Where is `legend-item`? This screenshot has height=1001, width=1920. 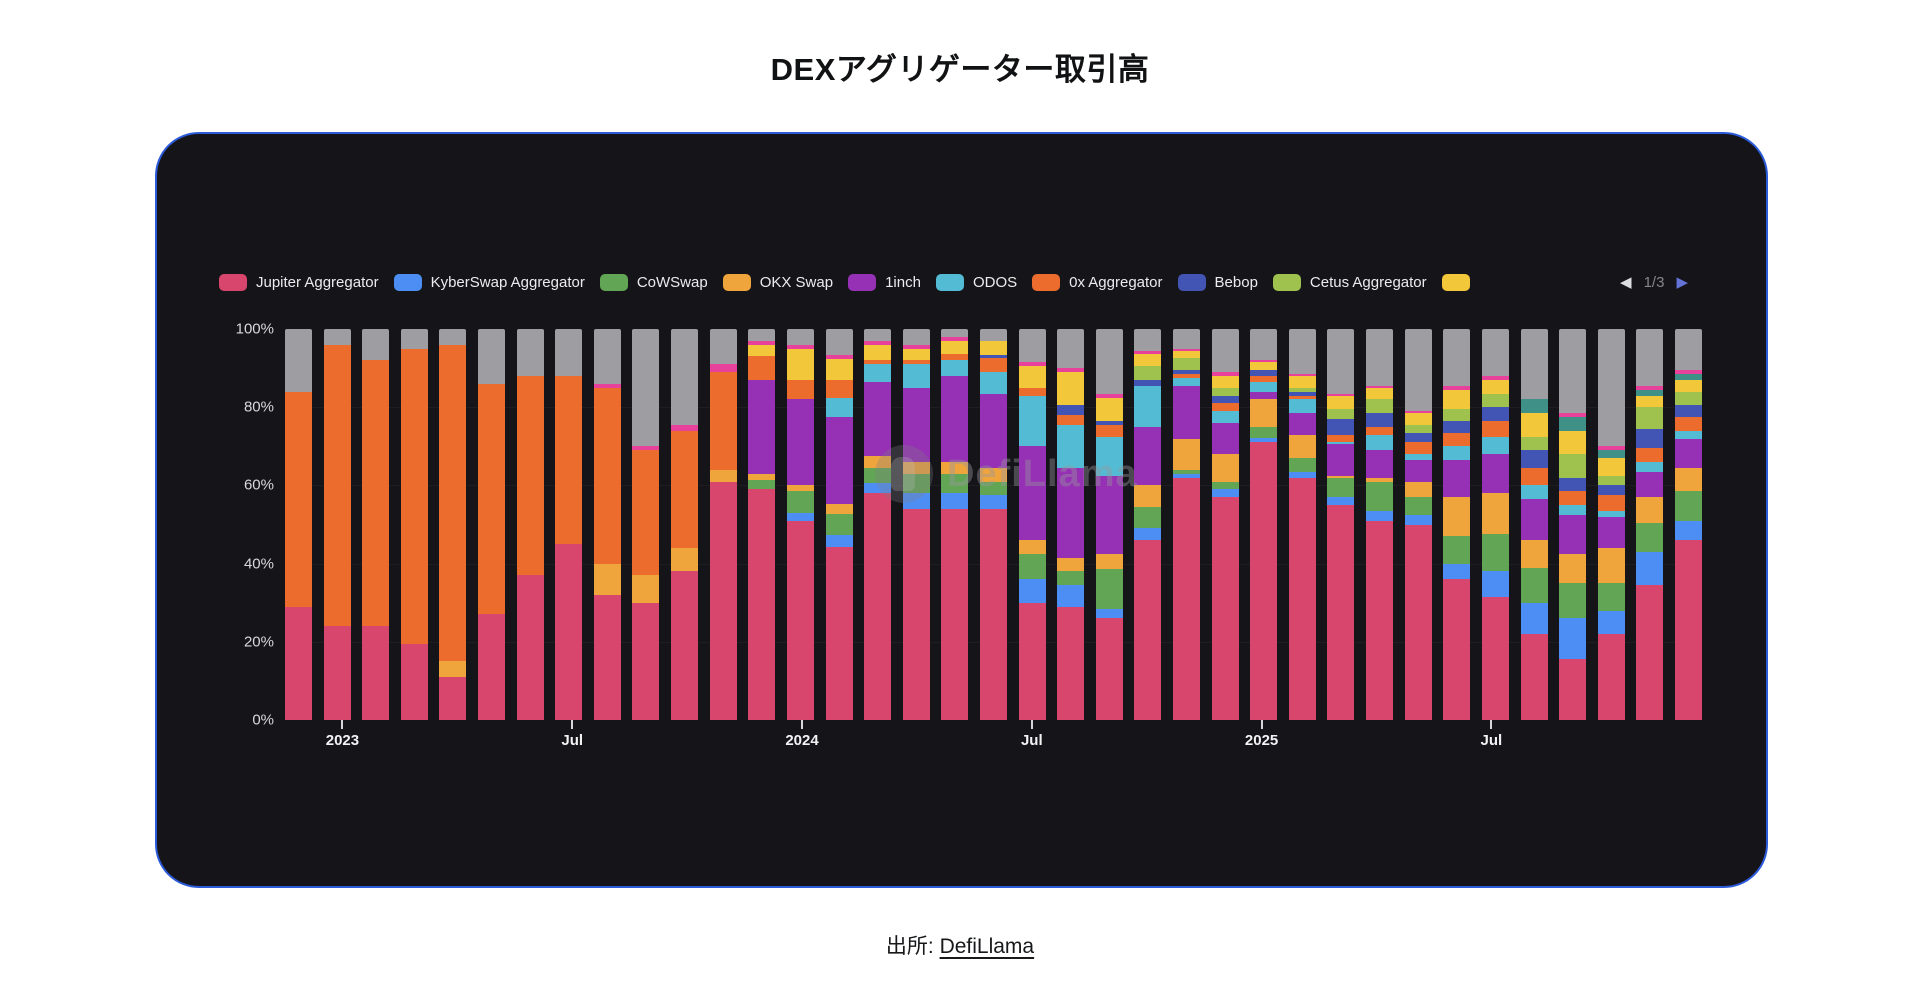
legend-item is located at coordinates (1455, 282).